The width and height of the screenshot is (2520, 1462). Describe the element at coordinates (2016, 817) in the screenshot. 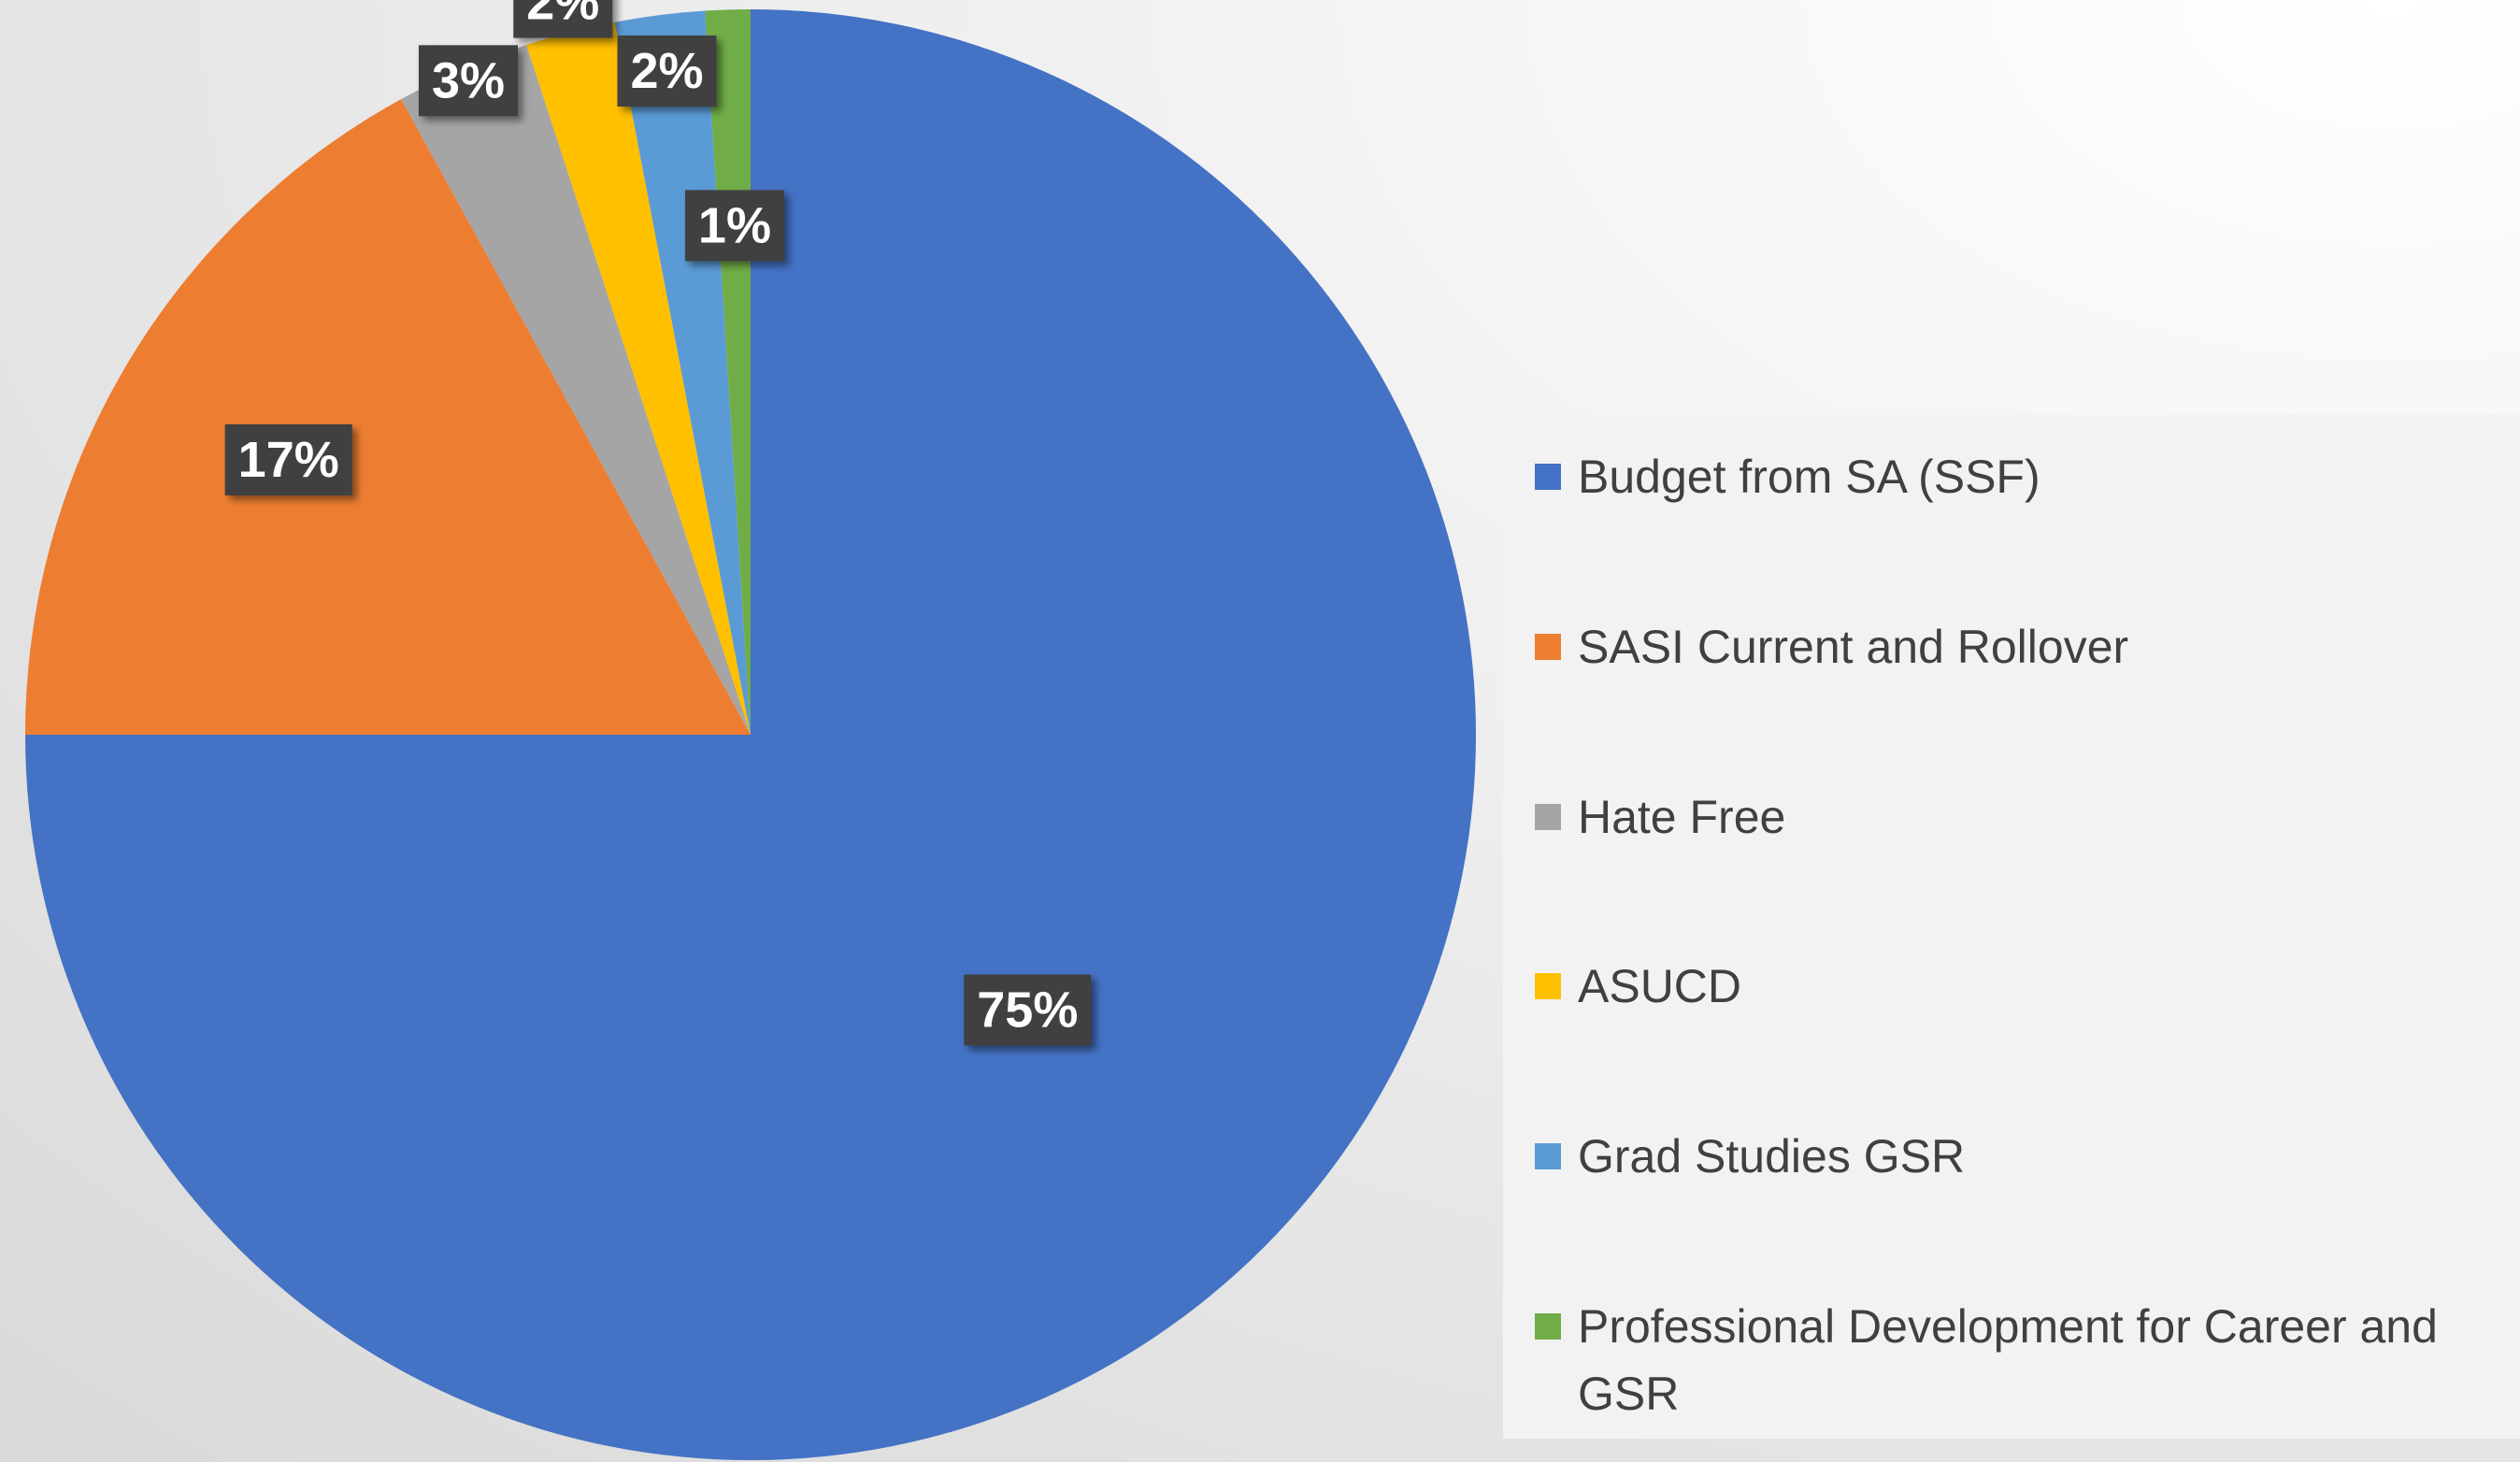

I see `legend-item: Hate Free` at that location.